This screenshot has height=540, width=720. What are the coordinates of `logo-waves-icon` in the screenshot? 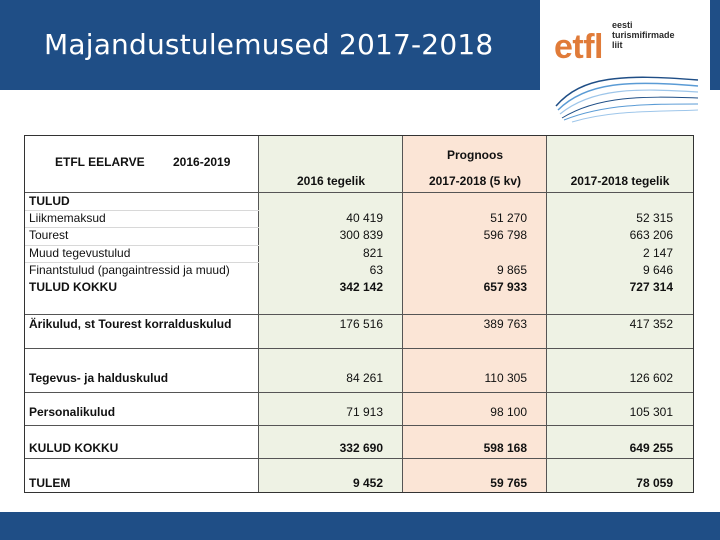 It's located at (627, 99).